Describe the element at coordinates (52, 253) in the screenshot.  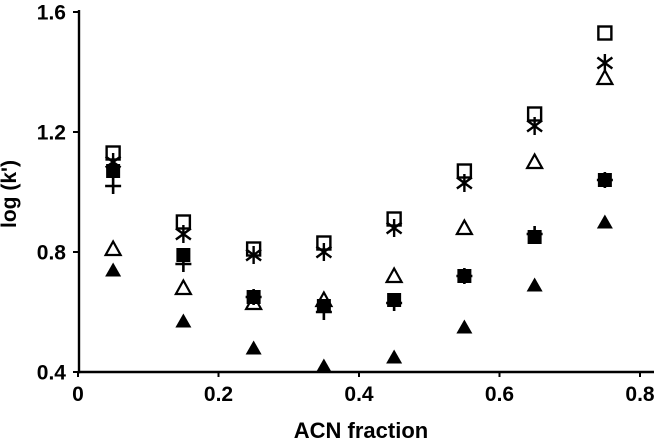
I see `y-tick-label: 0.8` at that location.